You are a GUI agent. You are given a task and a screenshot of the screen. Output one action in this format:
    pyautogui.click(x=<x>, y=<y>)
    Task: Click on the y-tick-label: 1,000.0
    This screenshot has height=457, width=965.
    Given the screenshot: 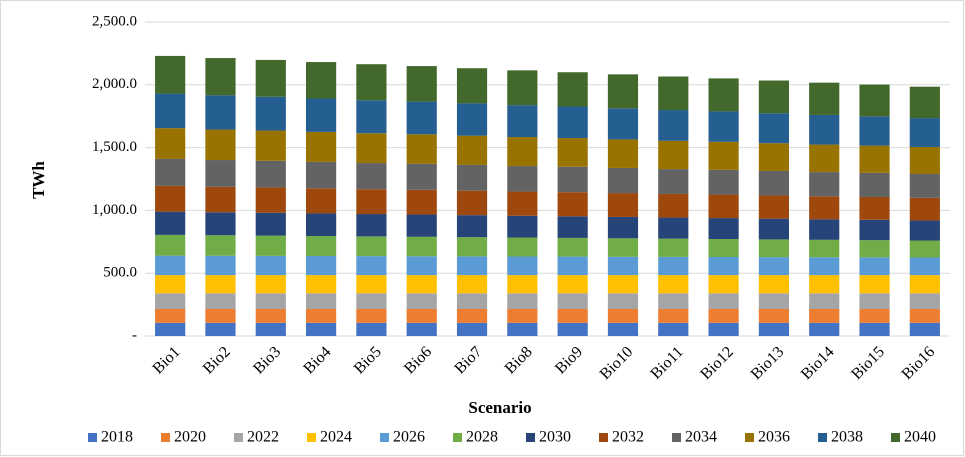 What is the action you would take?
    pyautogui.click(x=114, y=210)
    